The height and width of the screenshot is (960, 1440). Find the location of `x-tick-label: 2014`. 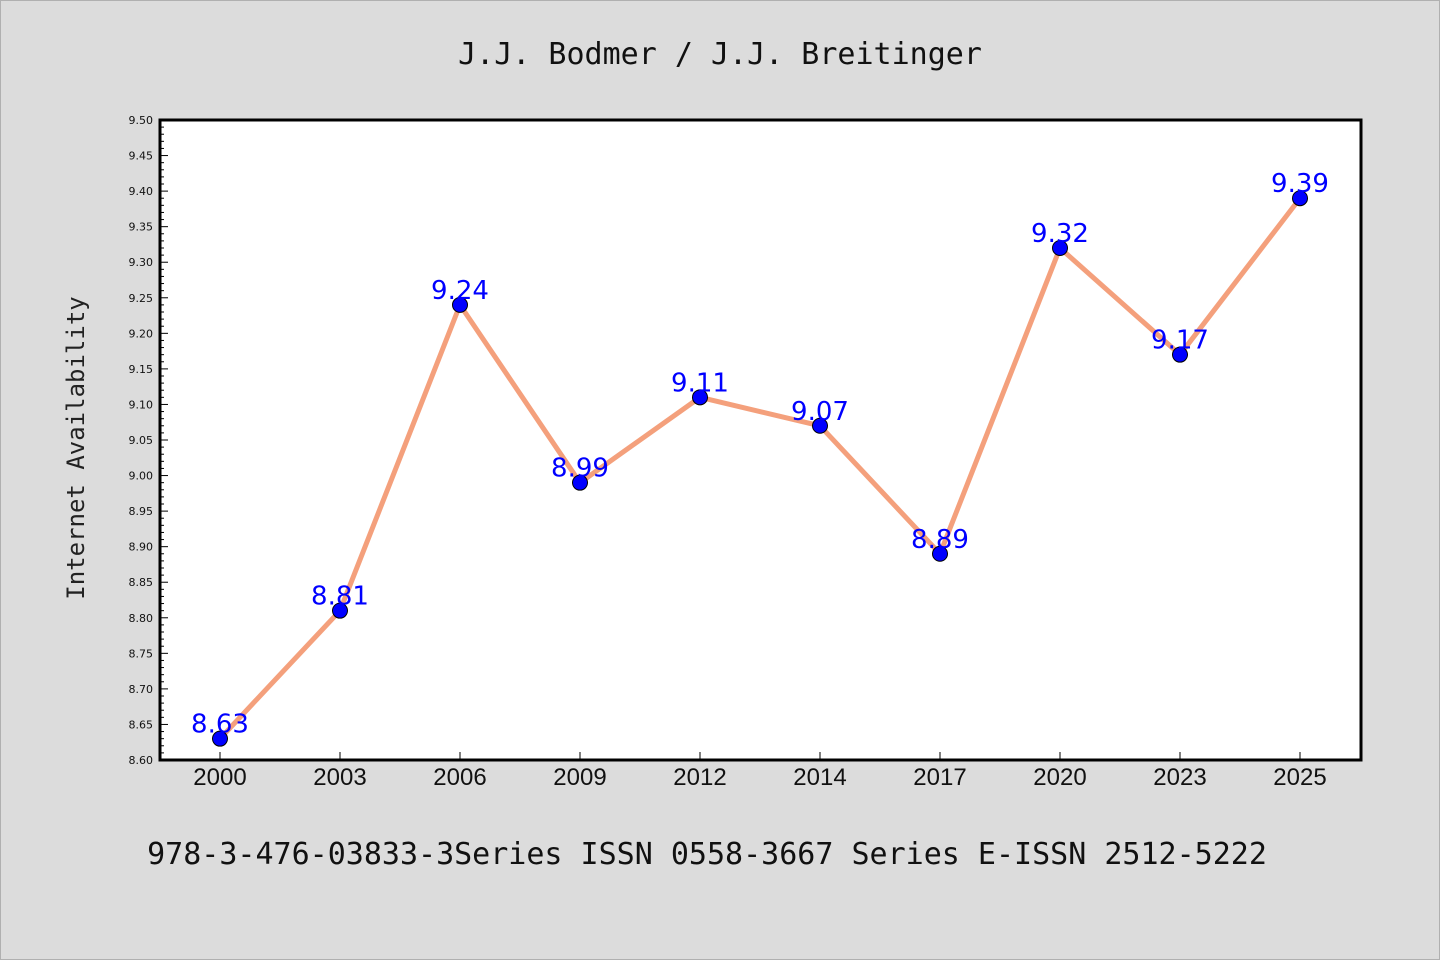

x-tick-label: 2014 is located at coordinates (819, 777).